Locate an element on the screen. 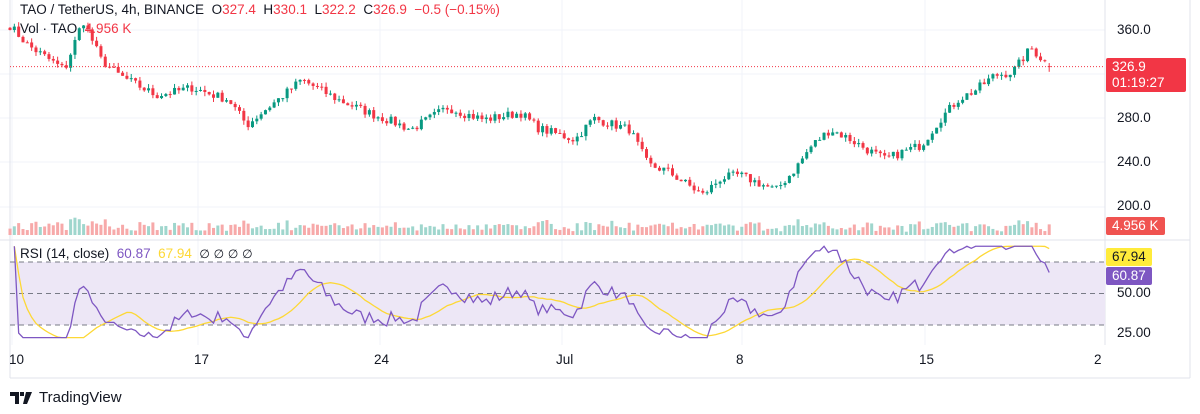 This screenshot has height=414, width=1200. last-price: 326.9 is located at coordinates (1129, 66).